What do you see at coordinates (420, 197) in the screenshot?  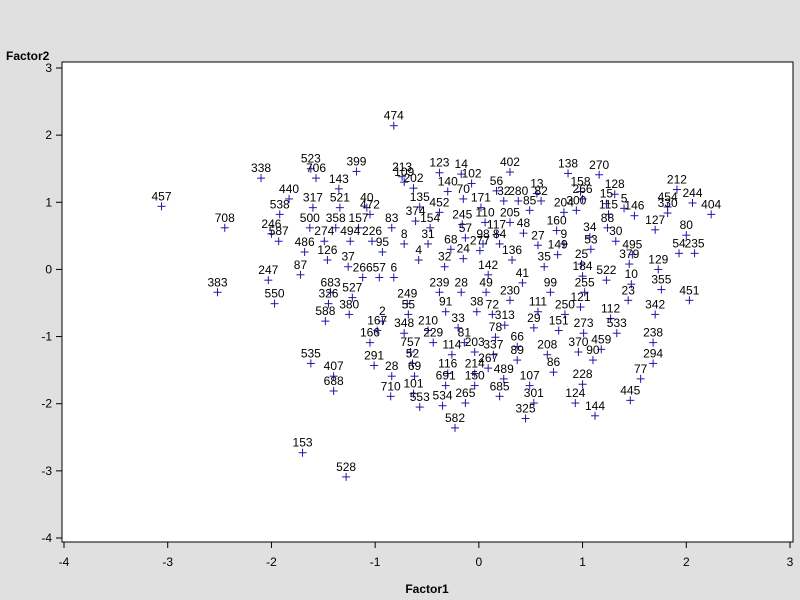 I see `point-label: 135` at bounding box center [420, 197].